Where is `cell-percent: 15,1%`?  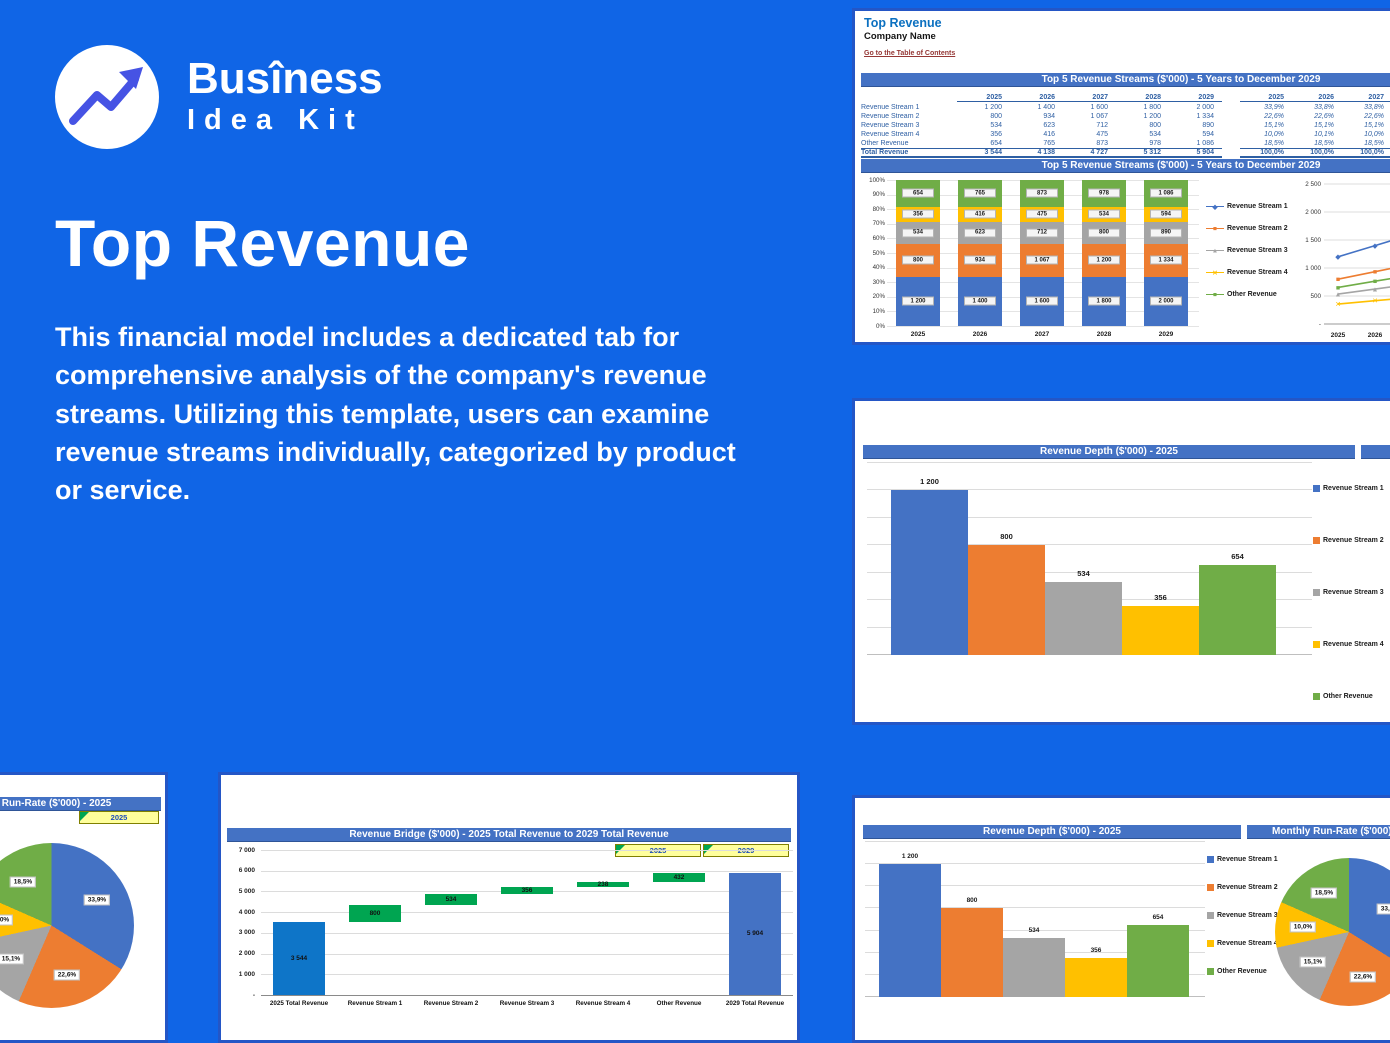
cell-percent: 15,1% is located at coordinates (1374, 125).